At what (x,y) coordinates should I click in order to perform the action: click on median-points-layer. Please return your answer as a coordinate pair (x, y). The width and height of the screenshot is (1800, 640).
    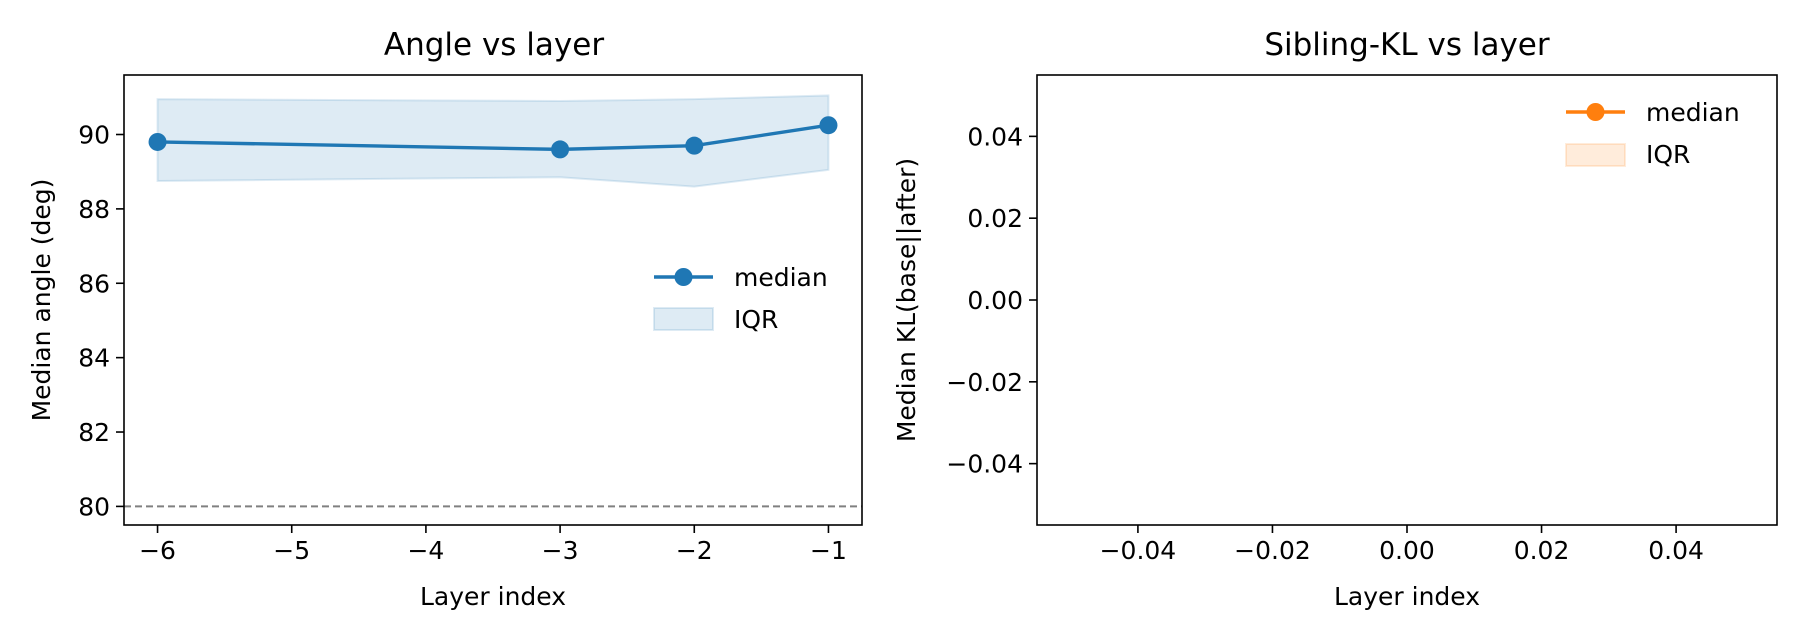
    Looking at the image, I should click on (493, 137).